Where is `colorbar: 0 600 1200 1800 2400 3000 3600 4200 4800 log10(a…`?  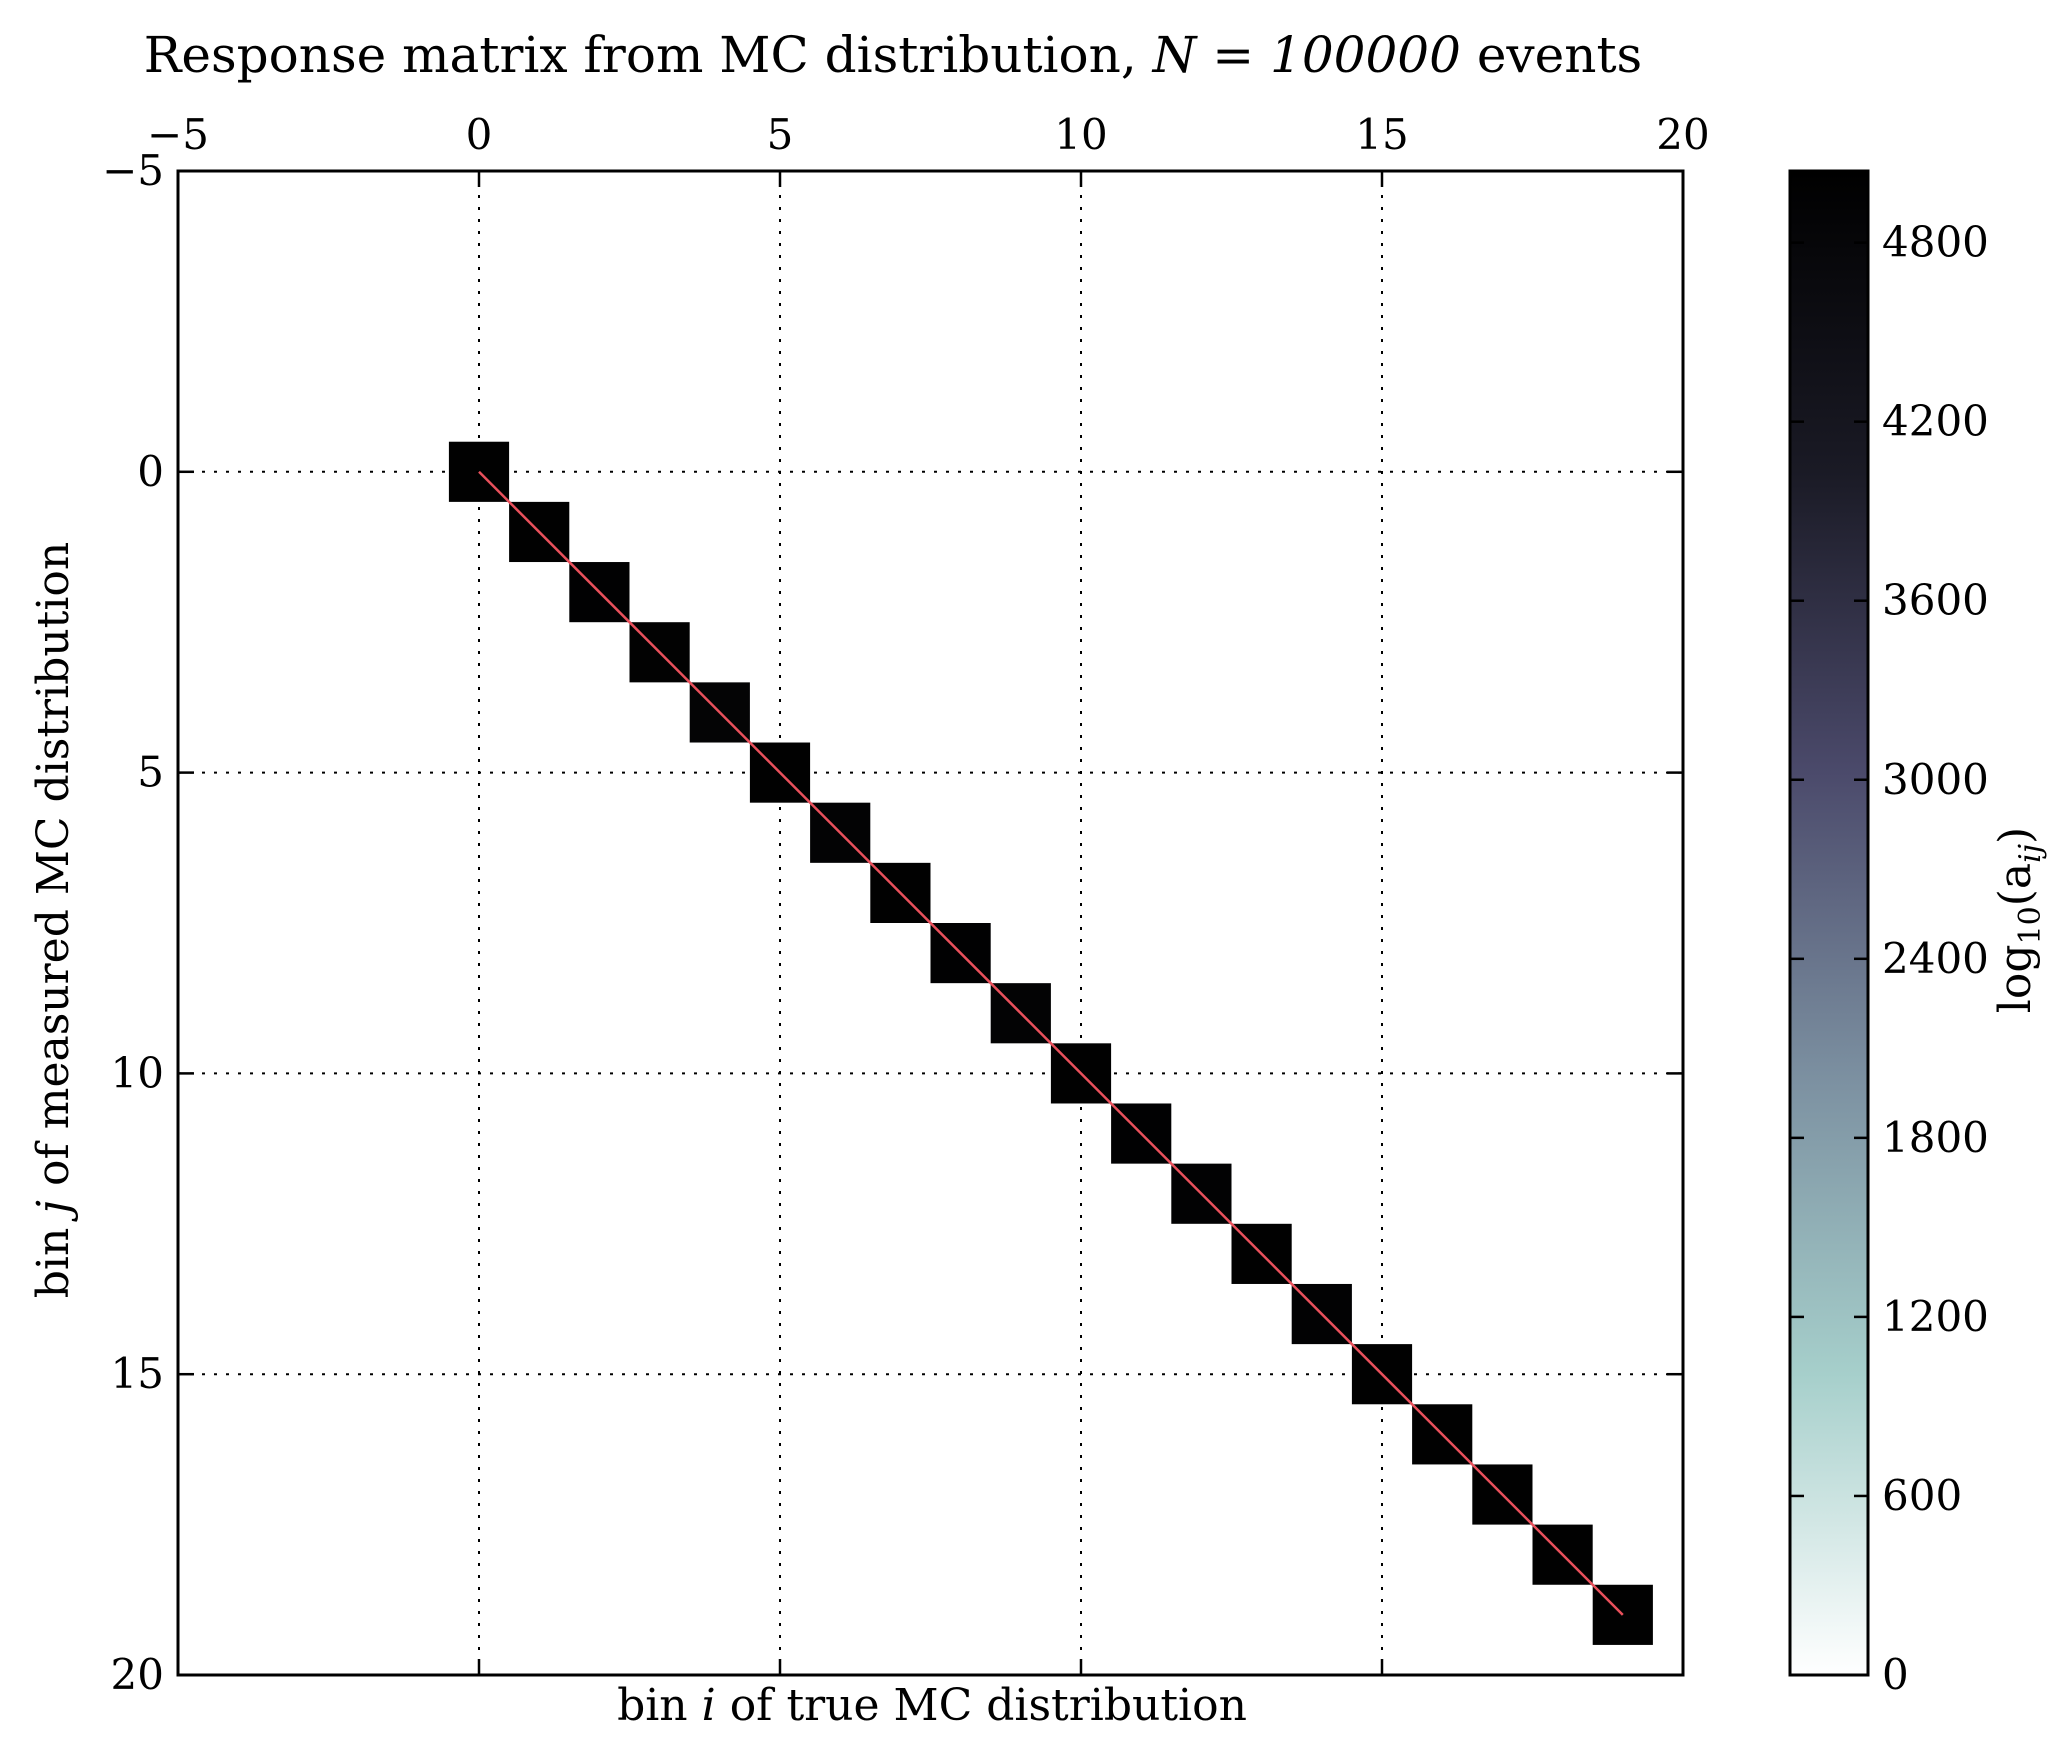 colorbar: 0 600 1200 1800 2400 3000 3600 4200 4800 log10(a… is located at coordinates (1918, 934).